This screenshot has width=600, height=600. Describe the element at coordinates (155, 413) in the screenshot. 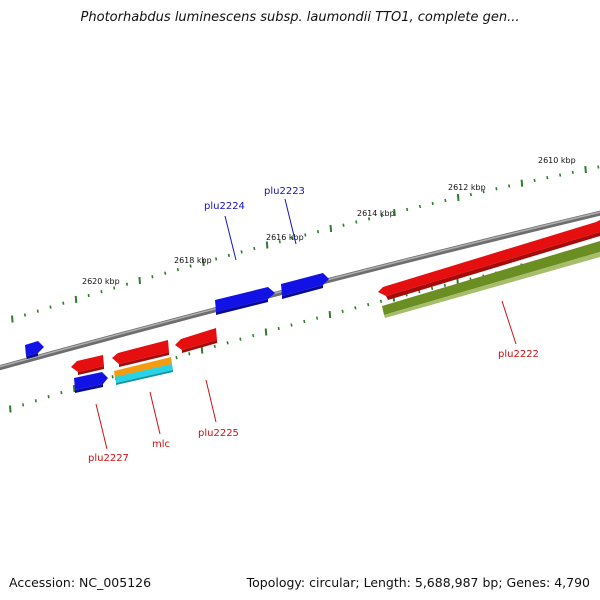

I see `leader-mlc` at that location.